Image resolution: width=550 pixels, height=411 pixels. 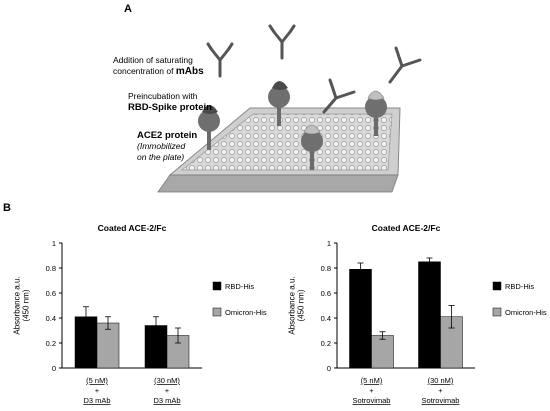 I want to click on mabs-annotation-prefix: concentration of, so click(x=144, y=71).